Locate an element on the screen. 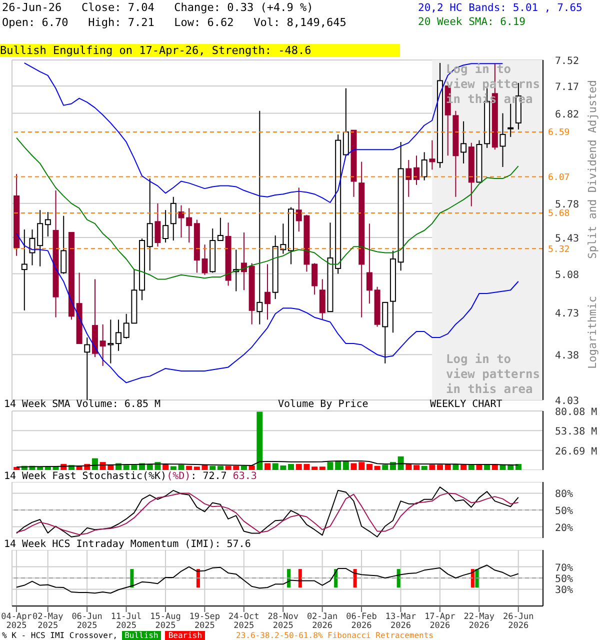 This screenshot has height=640, width=600. text: : 72.7 is located at coordinates (208, 476).